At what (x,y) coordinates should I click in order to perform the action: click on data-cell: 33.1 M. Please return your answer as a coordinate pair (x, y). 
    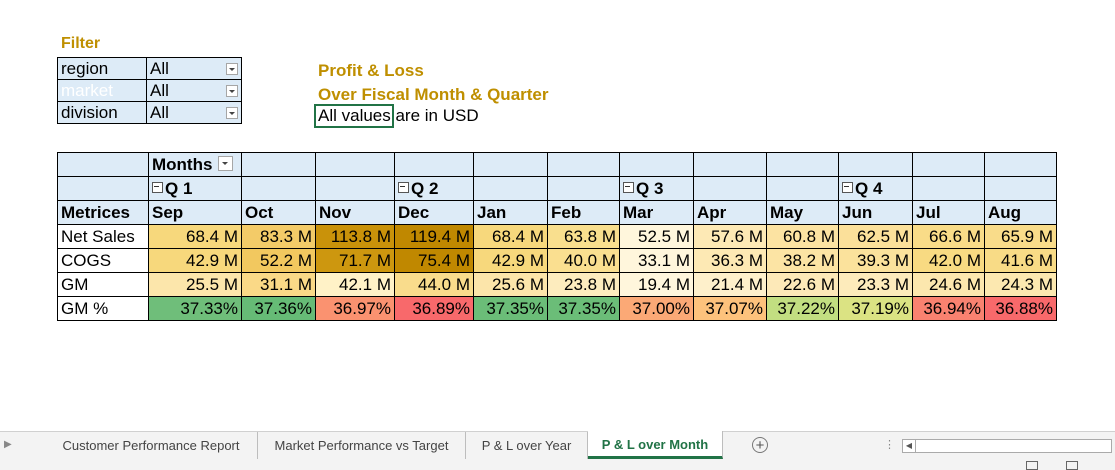
    Looking at the image, I should click on (656, 260).